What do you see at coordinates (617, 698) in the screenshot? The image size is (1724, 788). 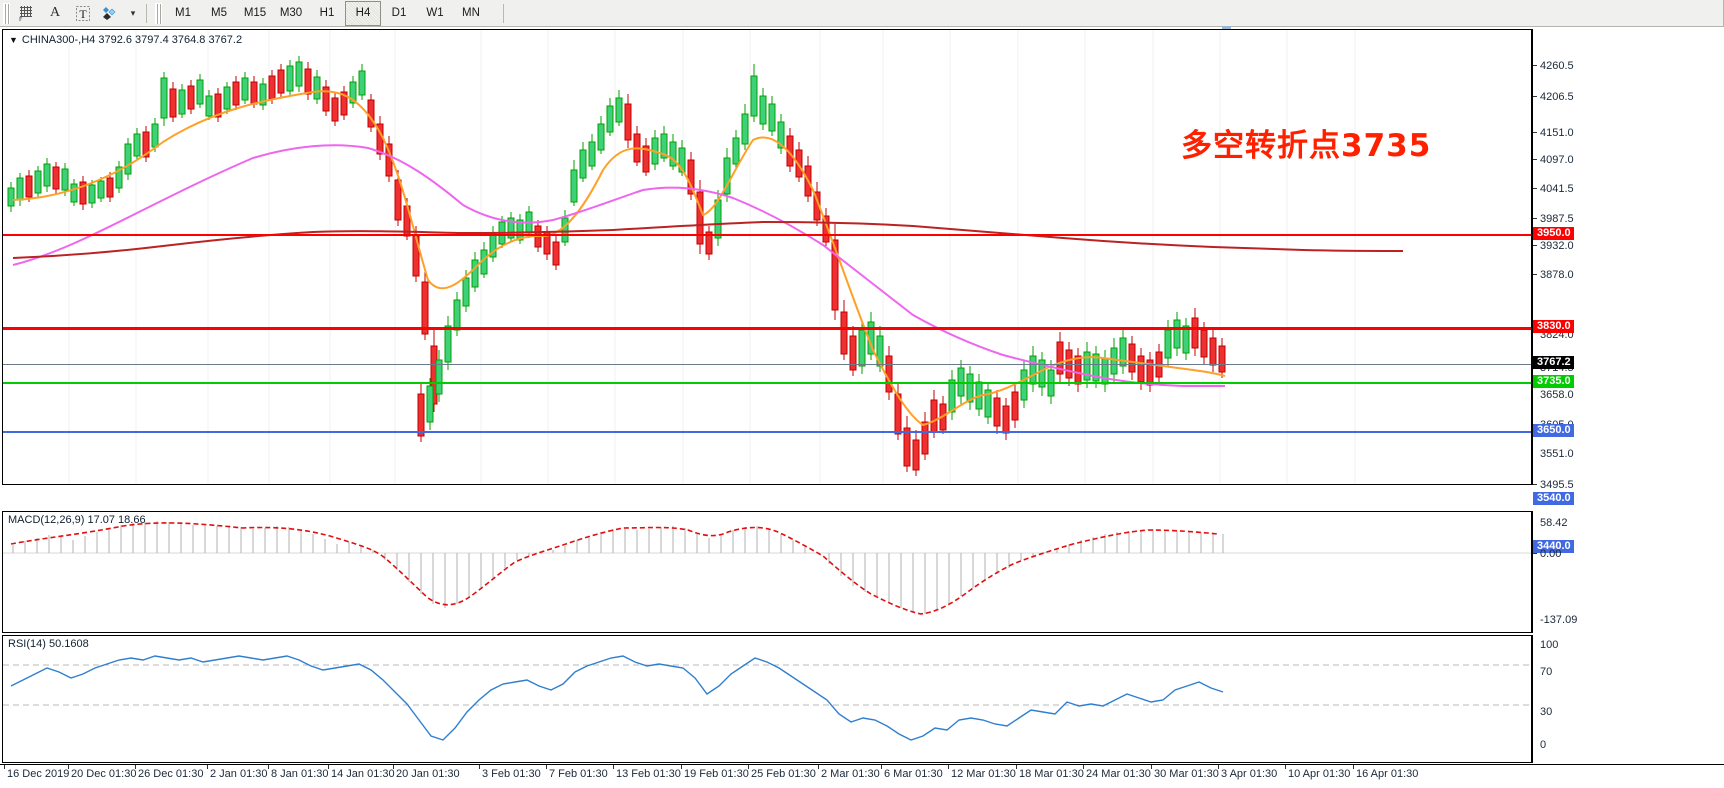 I see `rsi-line` at bounding box center [617, 698].